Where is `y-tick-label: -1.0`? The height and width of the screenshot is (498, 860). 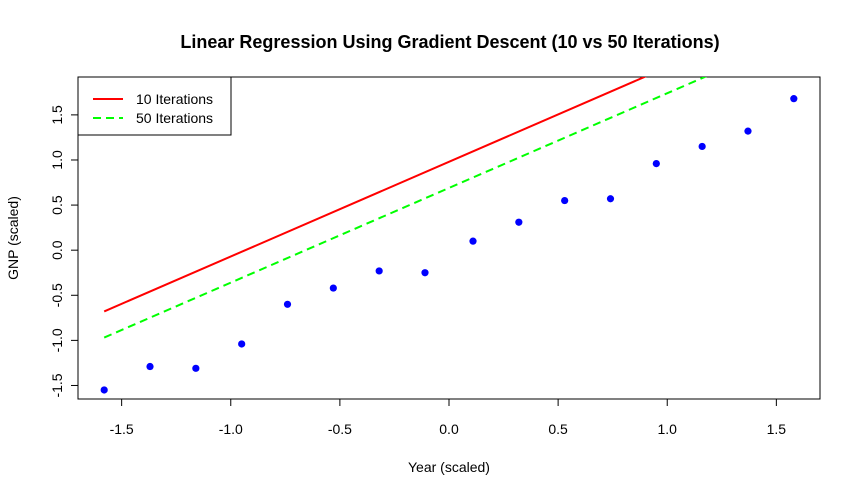 y-tick-label: -1.0 is located at coordinates (57, 340).